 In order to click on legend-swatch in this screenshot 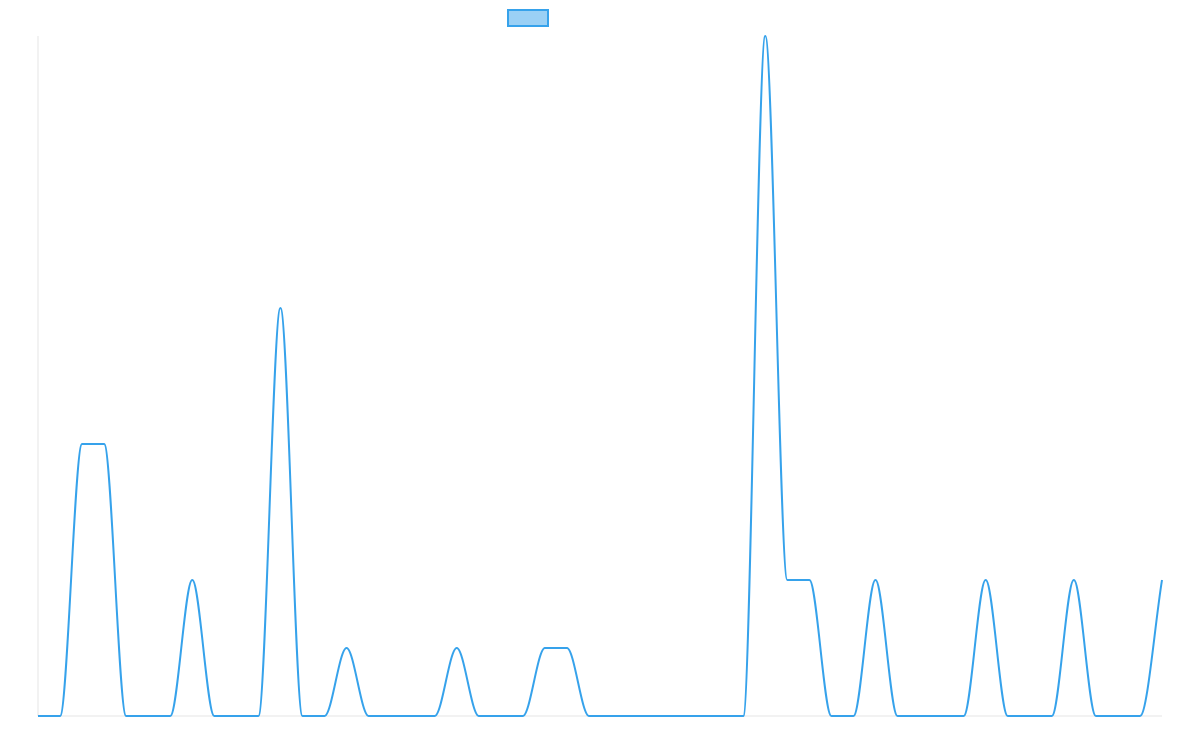, I will do `click(528, 18)`.